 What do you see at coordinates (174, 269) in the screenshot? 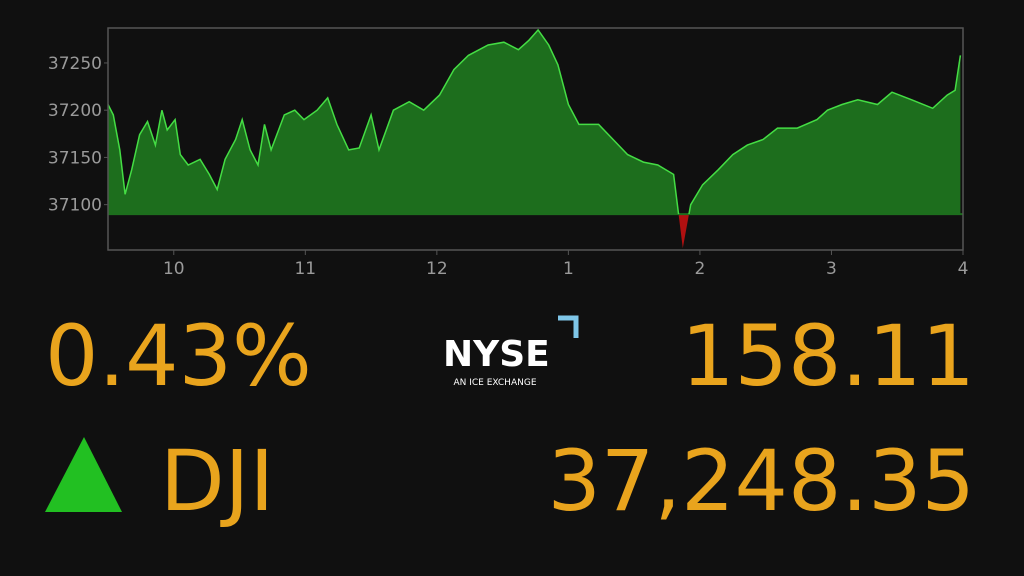
I see `x-tick-label: 10` at bounding box center [174, 269].